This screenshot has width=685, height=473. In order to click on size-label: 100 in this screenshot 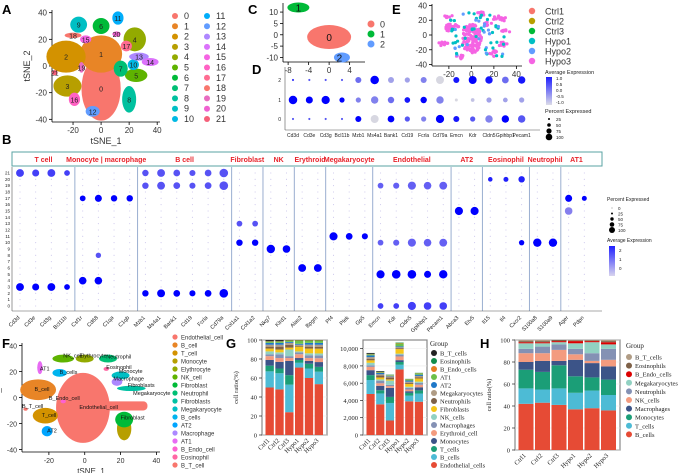, I will do `click(622, 230)`.